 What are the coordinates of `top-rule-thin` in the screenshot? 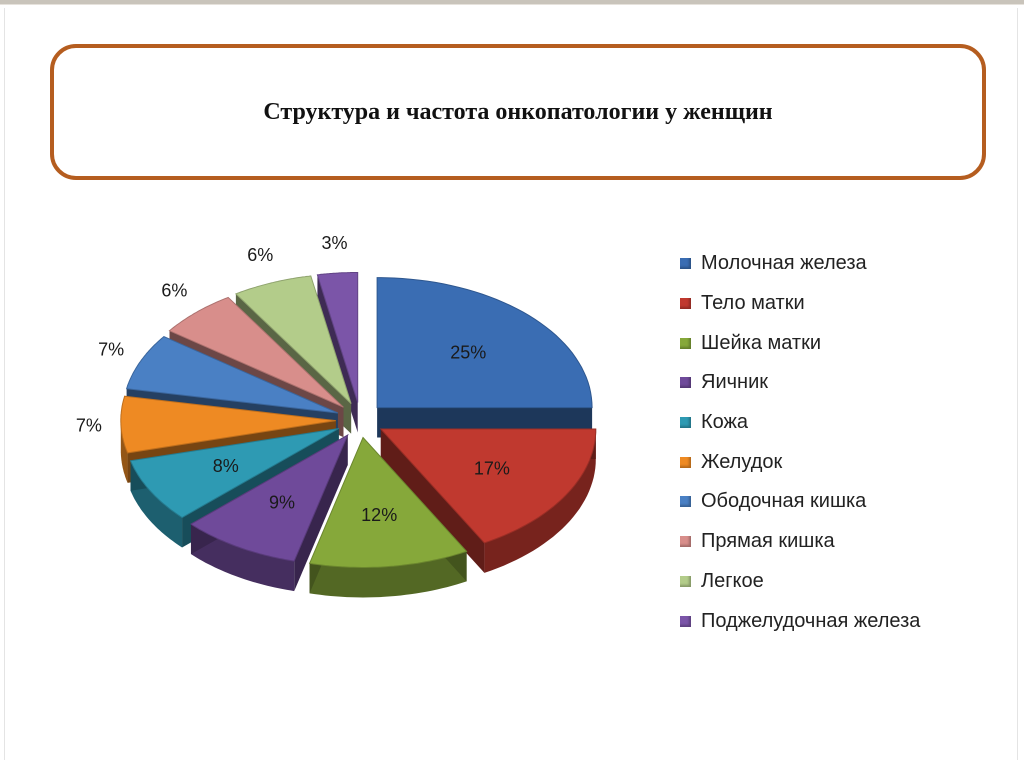 It's located at (512, 4).